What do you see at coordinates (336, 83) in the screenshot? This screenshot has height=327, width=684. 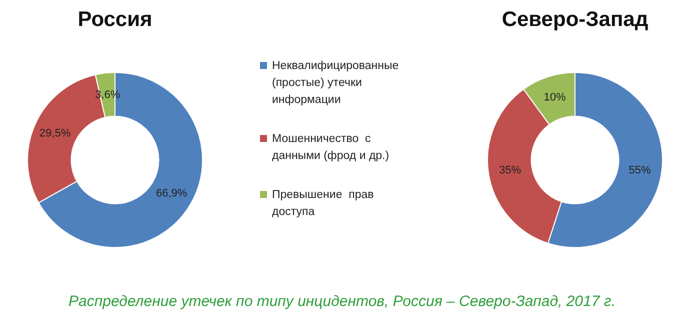 I see `legend-label: Неквалифицированные (простые) утечки информации` at bounding box center [336, 83].